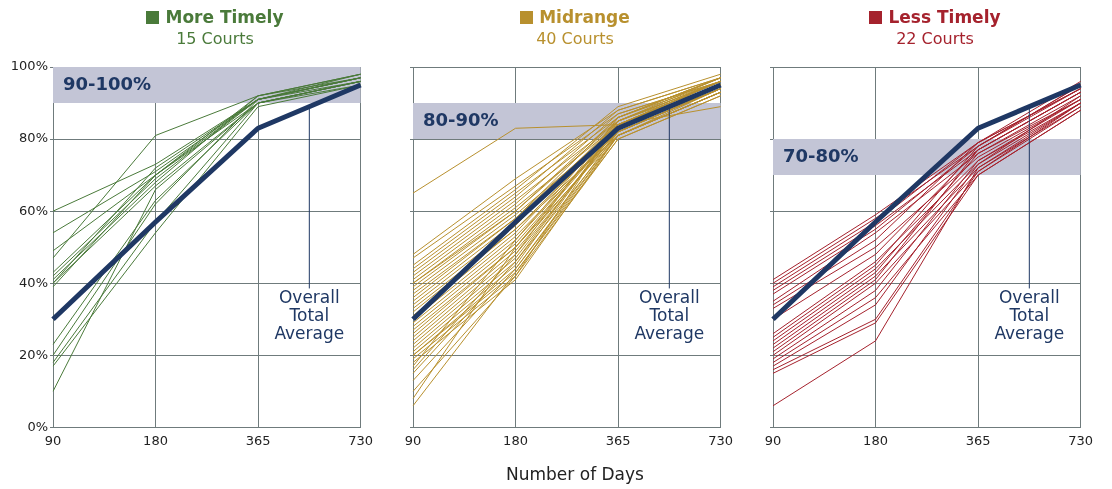 The width and height of the screenshot is (1112, 489). Describe the element at coordinates (575, 39) in the screenshot. I see `chart-subtitle: 40 Courts` at that location.